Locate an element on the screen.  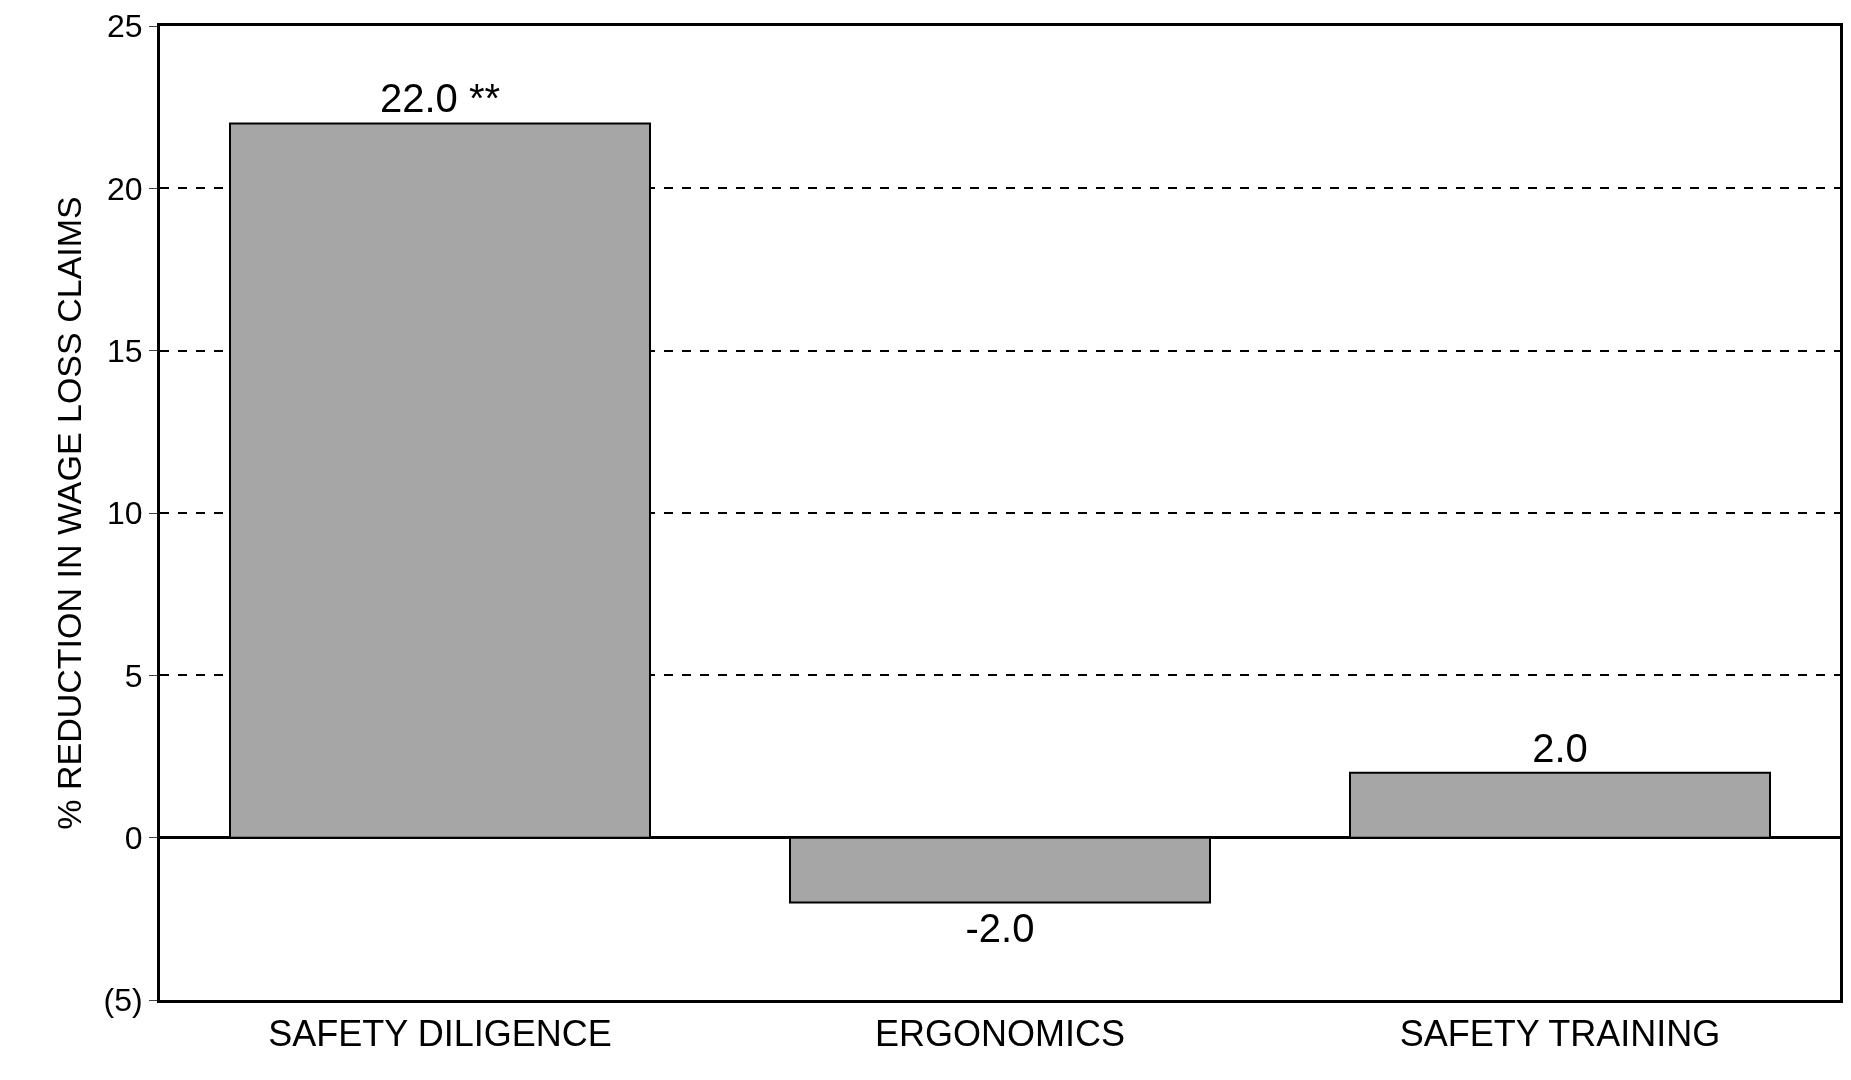
y-tick-label: 5 is located at coordinates (133, 675).